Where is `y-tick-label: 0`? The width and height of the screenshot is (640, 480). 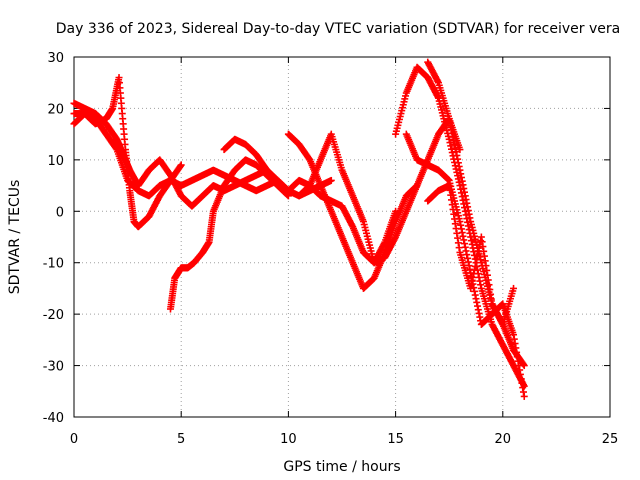
y-tick-label: 0 is located at coordinates (60, 212).